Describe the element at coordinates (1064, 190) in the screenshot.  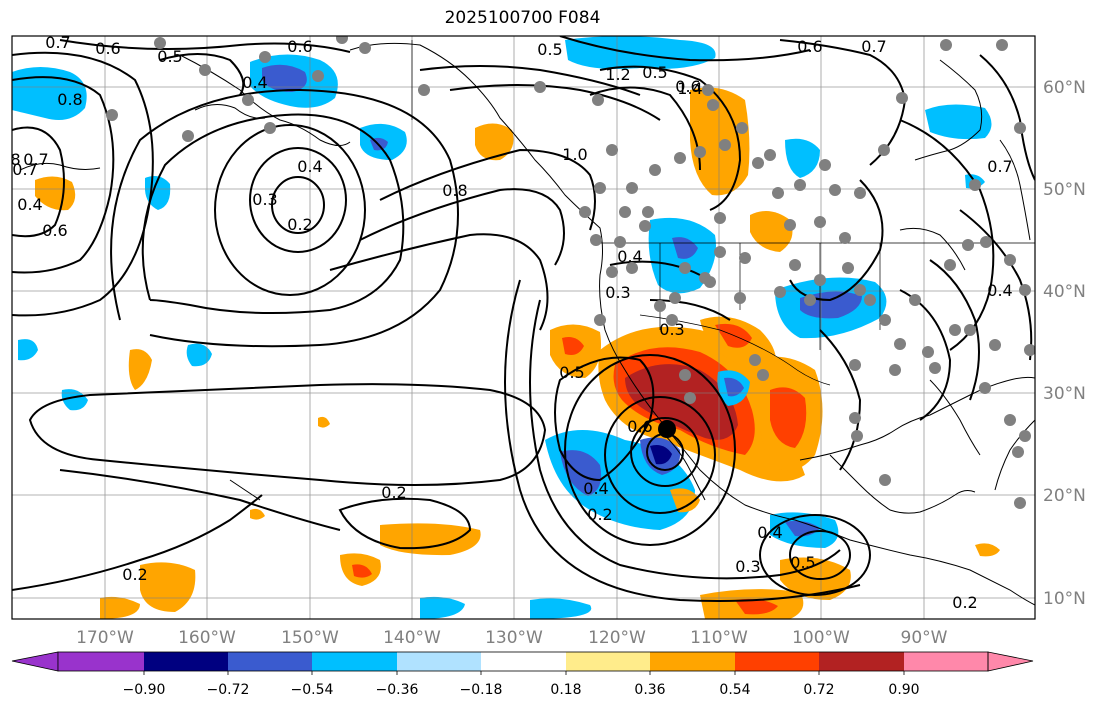
I see `lat-label: 50°N` at that location.